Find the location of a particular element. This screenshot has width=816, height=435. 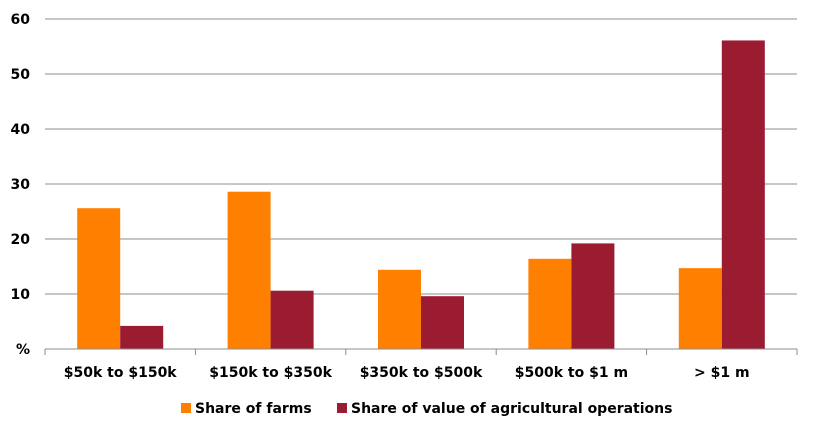

y-axis-ticks: % 10 20 30 40 50 60 is located at coordinates (21, 185).